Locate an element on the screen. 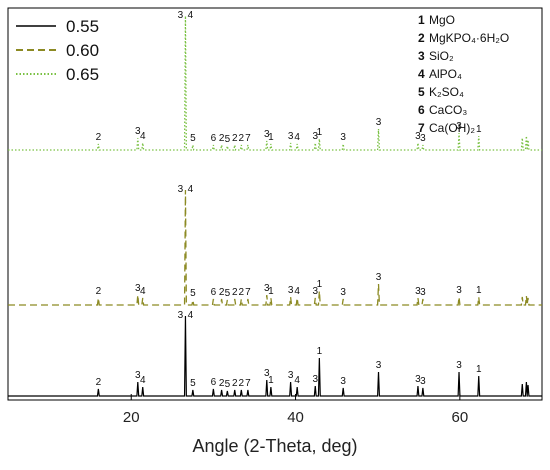  phase-name: AlPO₄ is located at coordinates (445, 74).